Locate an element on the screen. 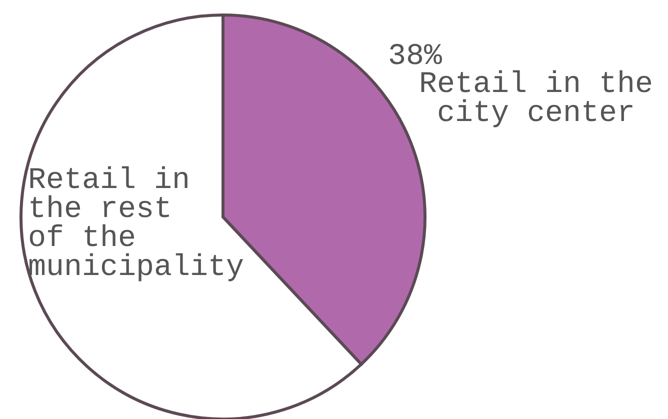 This screenshot has height=419, width=668. slice-label: Retail in the rest of the municipality is located at coordinates (136, 224).